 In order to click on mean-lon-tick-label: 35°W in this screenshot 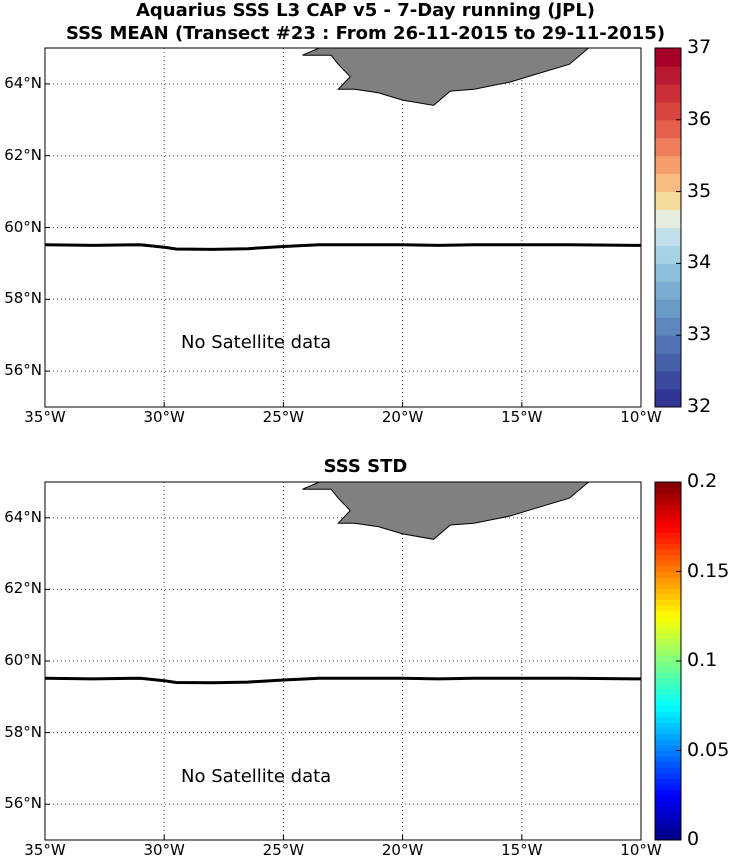, I will do `click(45, 417)`.